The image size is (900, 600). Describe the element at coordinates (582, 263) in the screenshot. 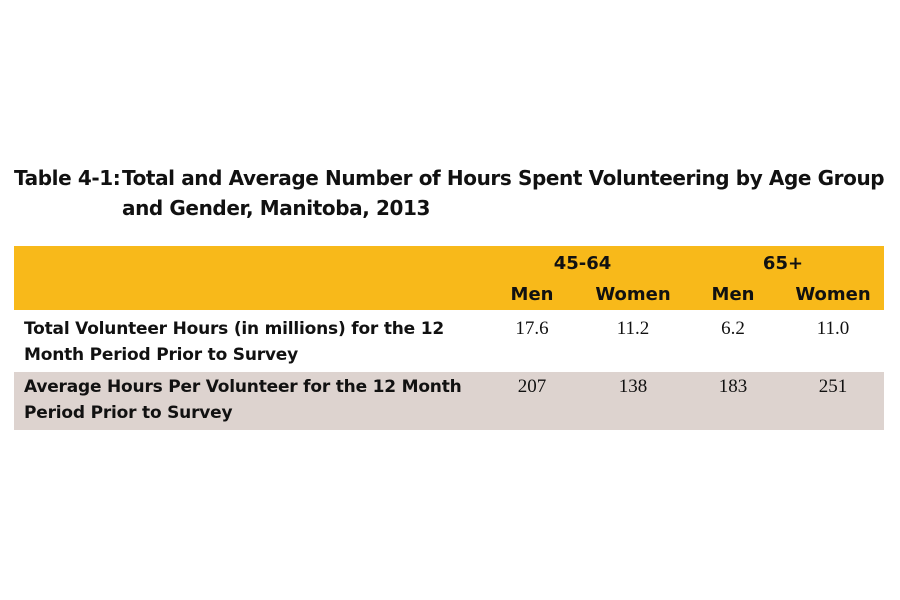

I see `group-header: 45-64` at that location.